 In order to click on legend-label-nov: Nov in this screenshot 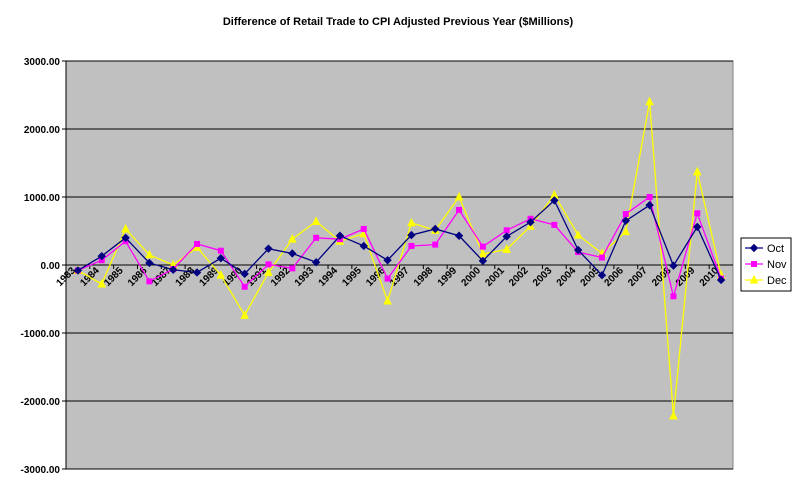, I will do `click(777, 265)`.